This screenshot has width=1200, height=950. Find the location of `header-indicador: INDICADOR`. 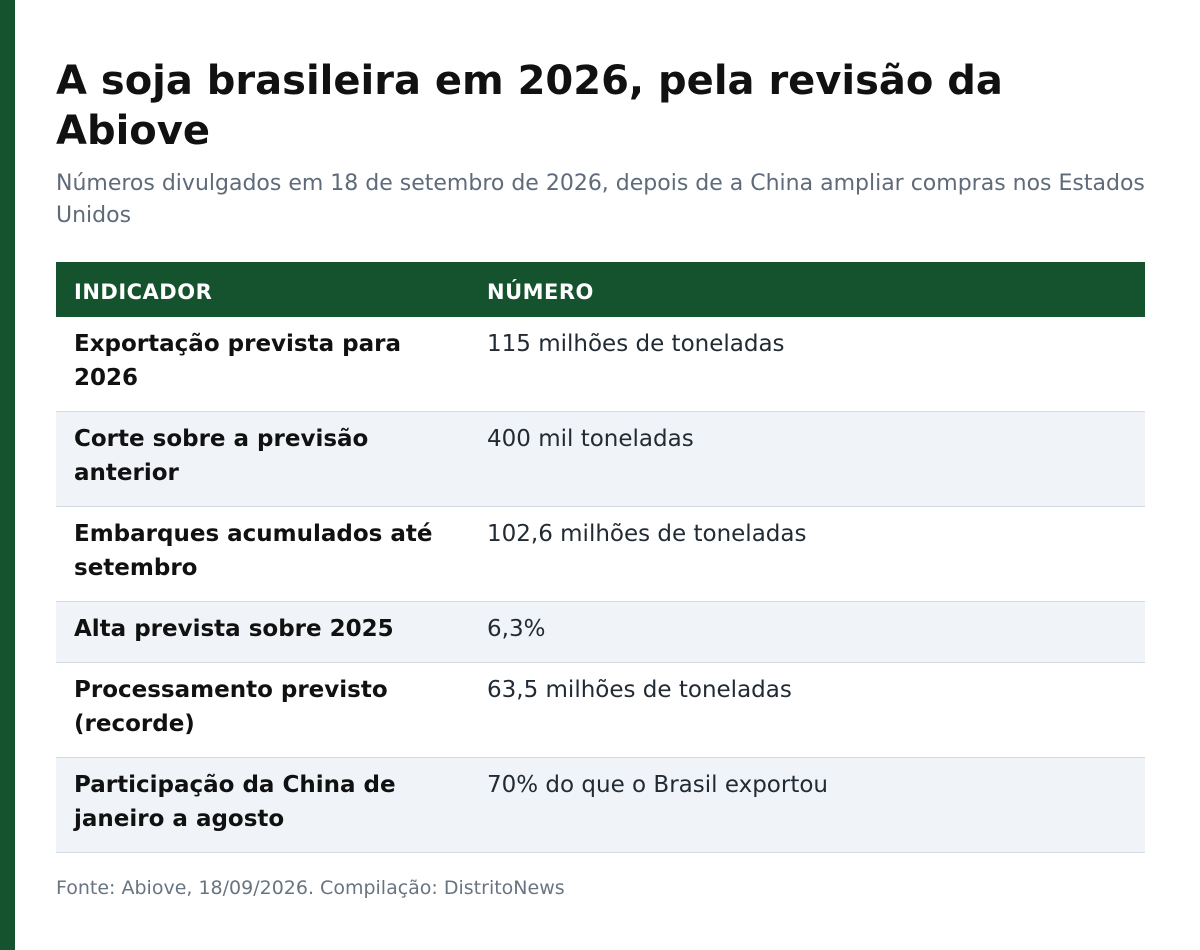

header-indicador: INDICADOR is located at coordinates (143, 291).